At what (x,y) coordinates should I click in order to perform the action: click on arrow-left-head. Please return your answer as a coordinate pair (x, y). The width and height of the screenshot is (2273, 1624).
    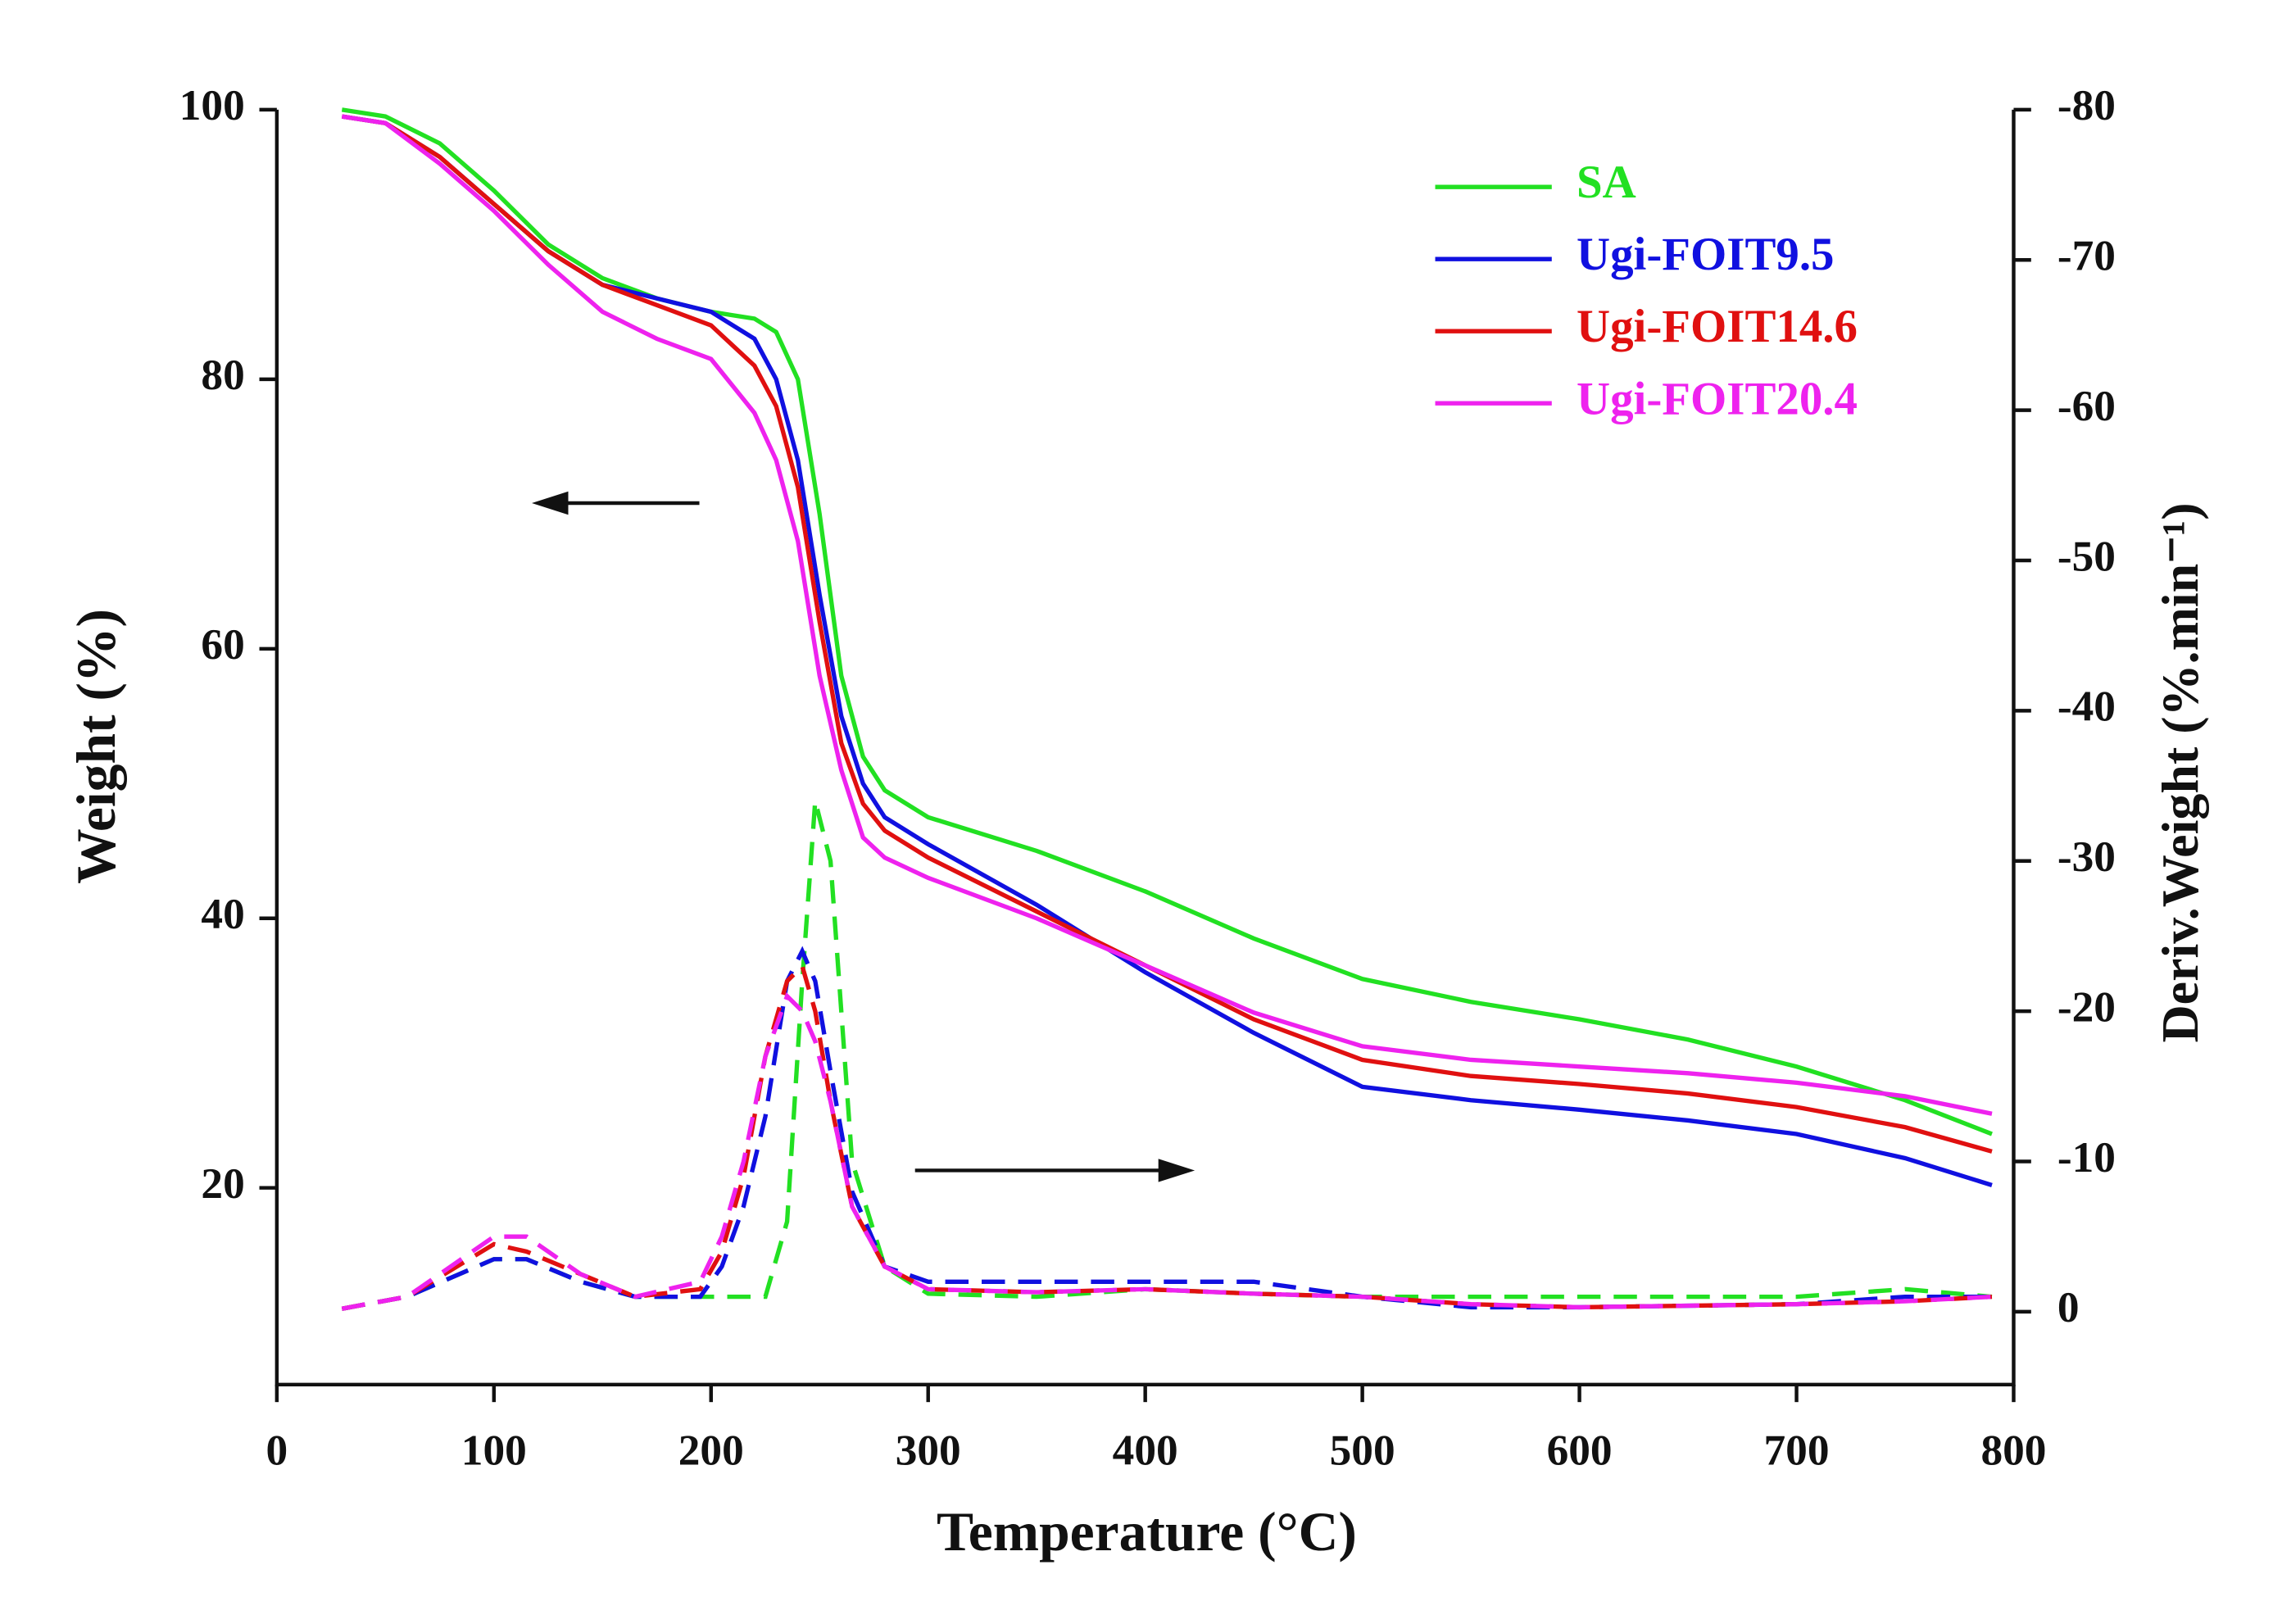
    Looking at the image, I should click on (550, 503).